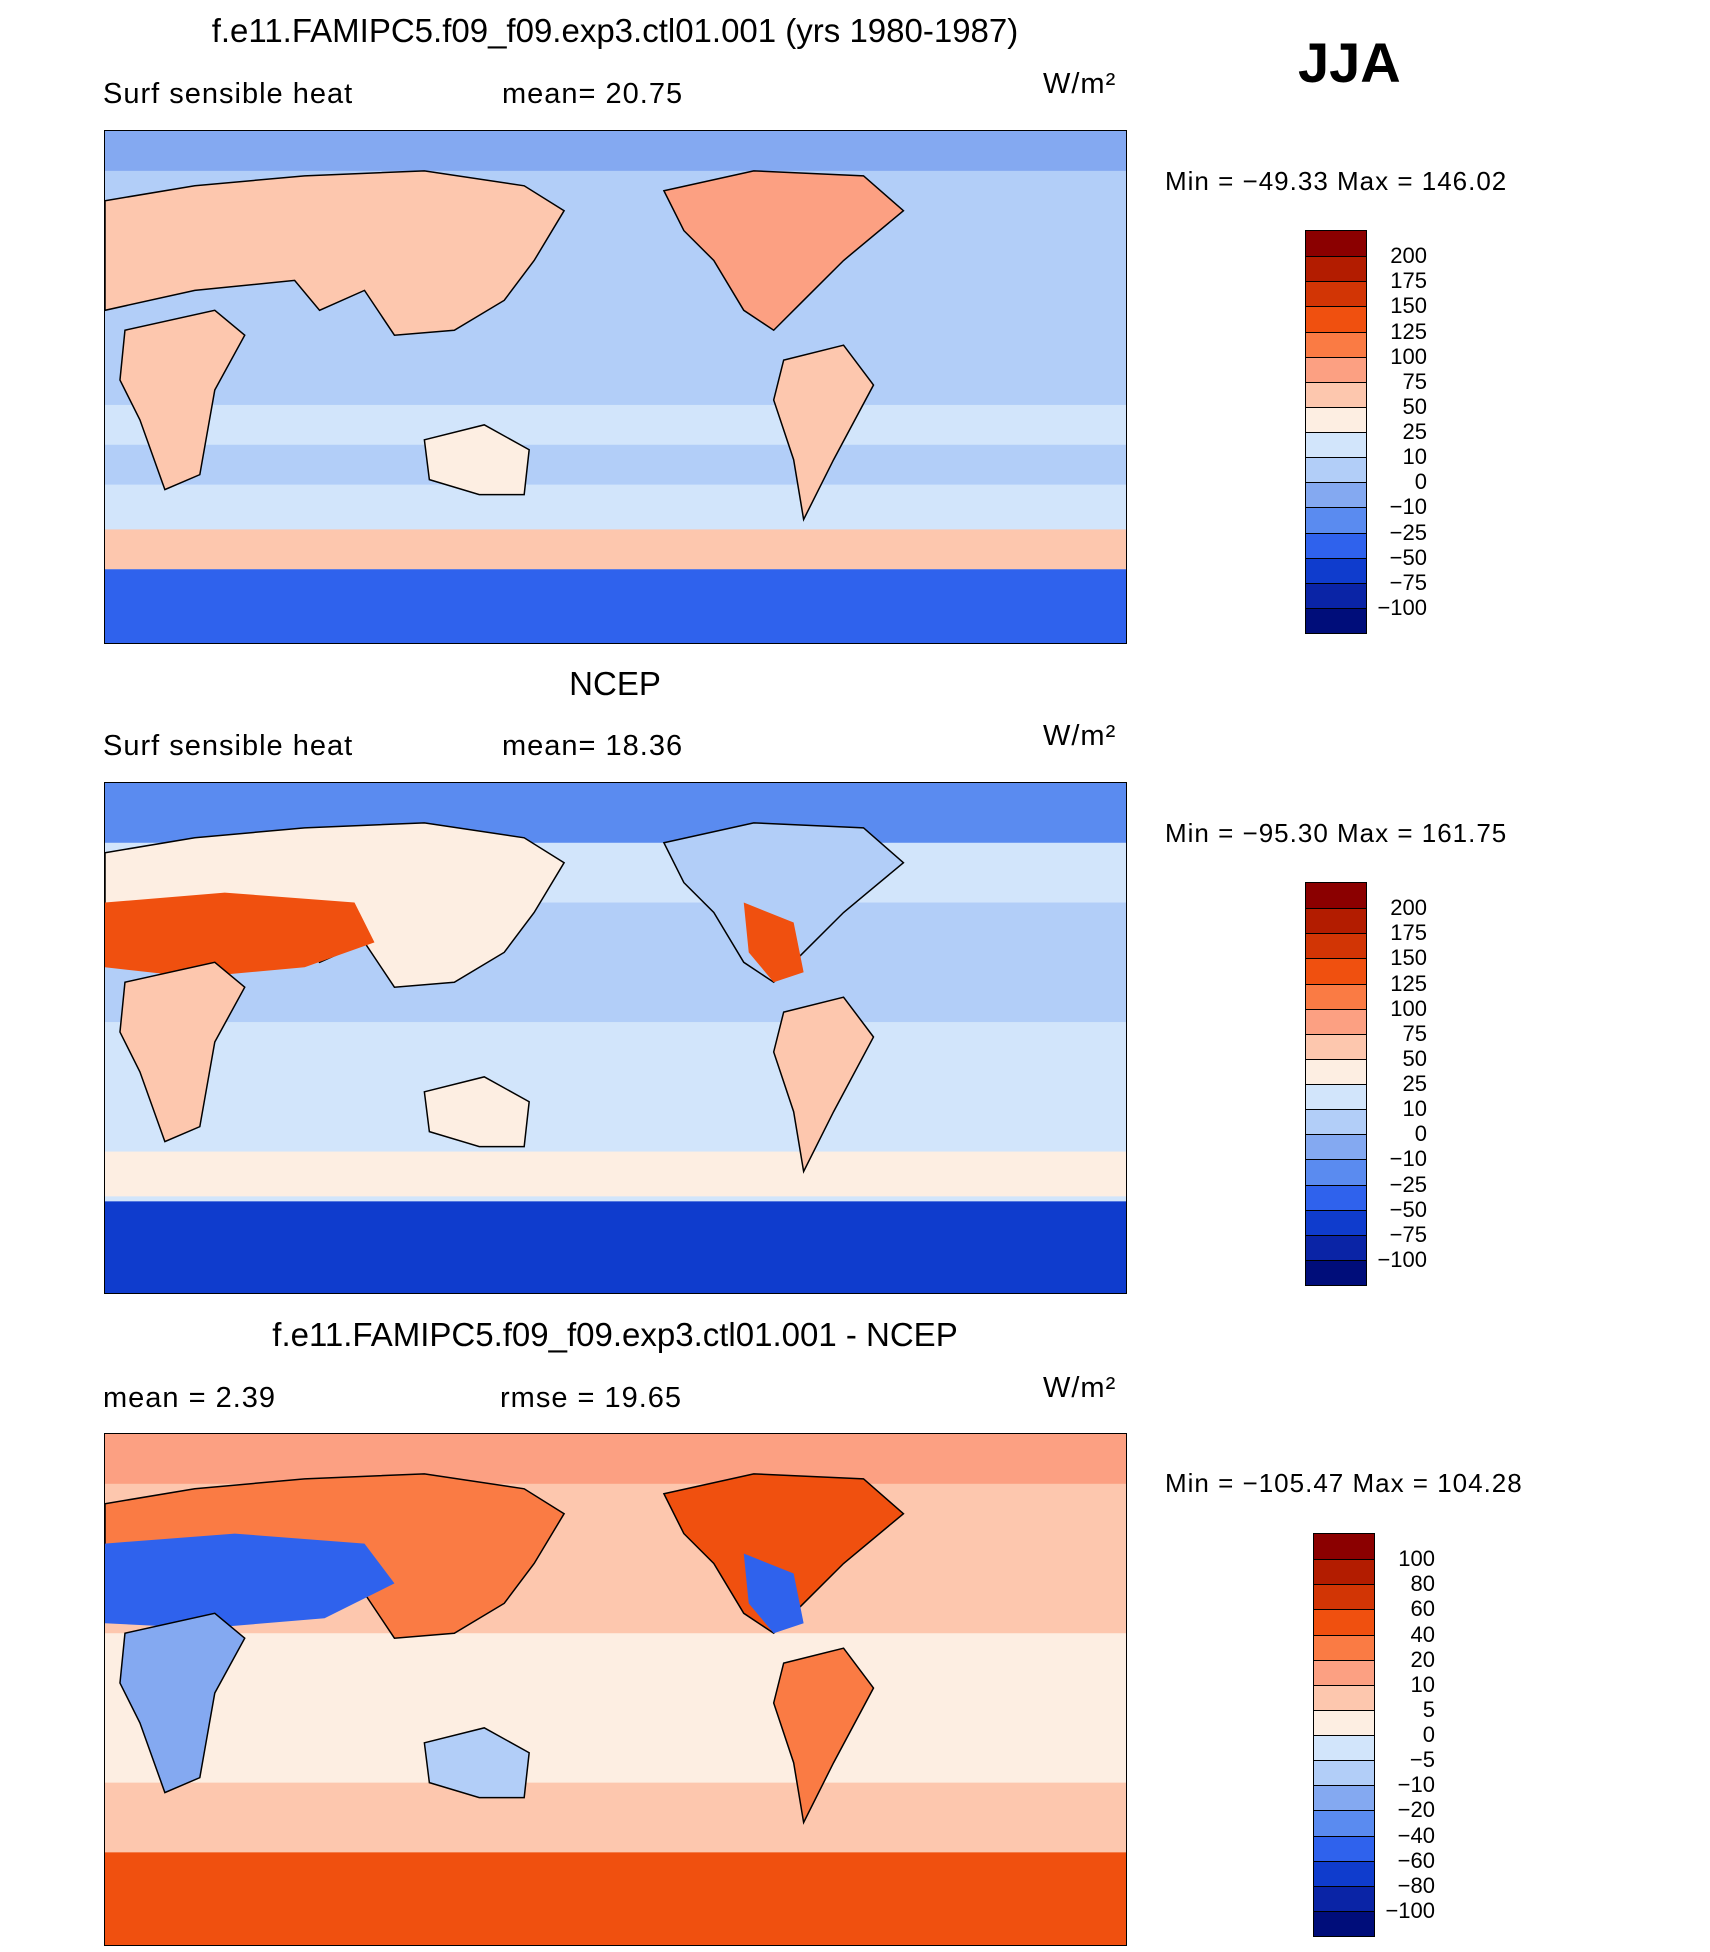 This screenshot has width=1710, height=1952. I want to click on map-us-southwest-hotspot, so click(773, 942).